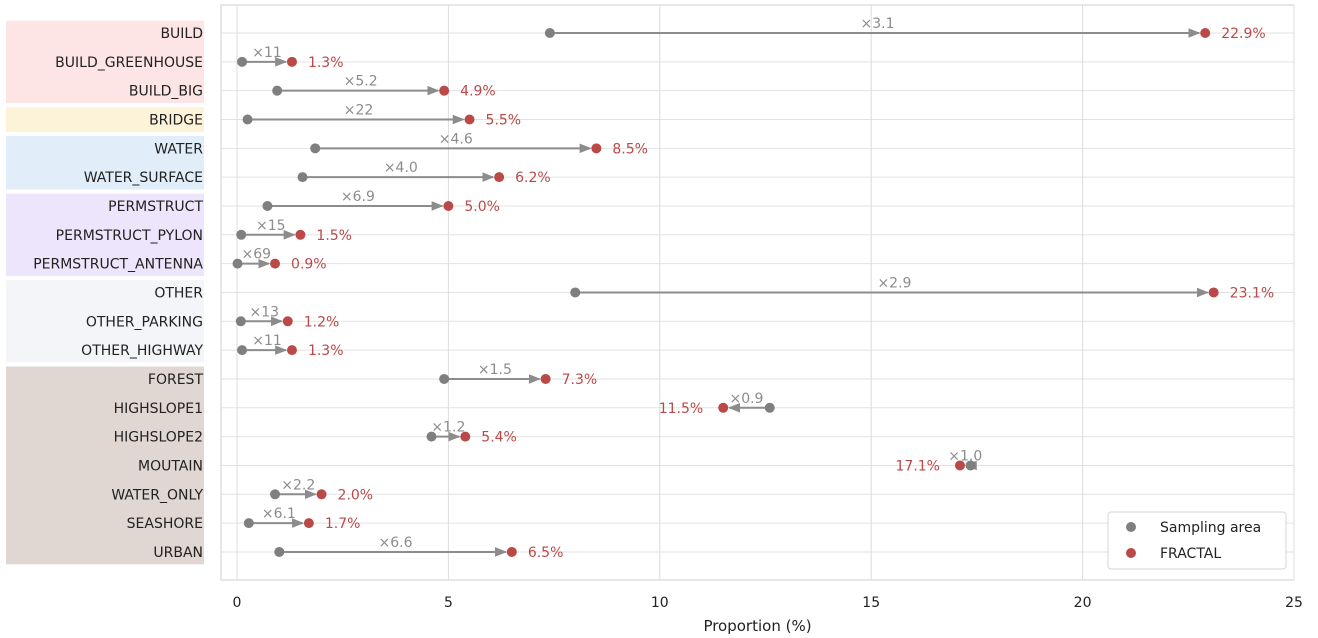  Describe the element at coordinates (298, 485) in the screenshot. I see `ratio-label-water-only: ×2.2` at that location.